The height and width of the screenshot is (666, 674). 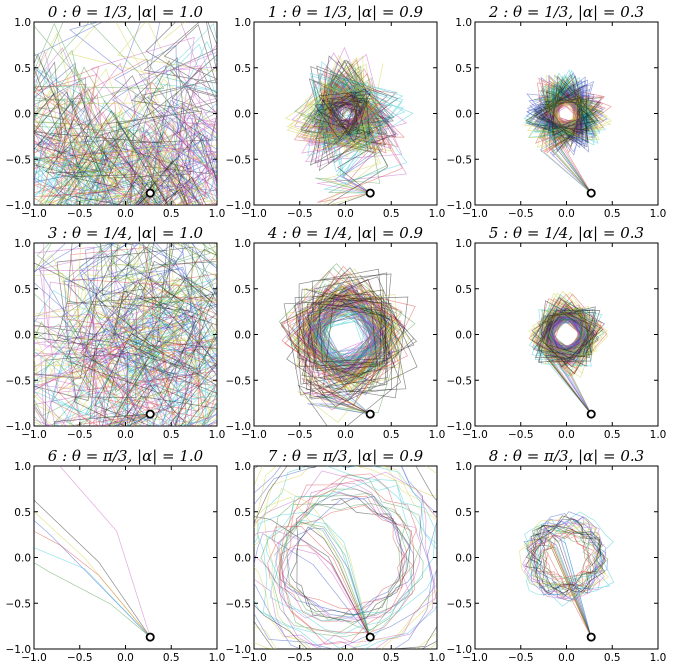 What do you see at coordinates (566, 233) in the screenshot?
I see `panel-title: 5 : θ = 1/4, |α| = 0.3` at bounding box center [566, 233].